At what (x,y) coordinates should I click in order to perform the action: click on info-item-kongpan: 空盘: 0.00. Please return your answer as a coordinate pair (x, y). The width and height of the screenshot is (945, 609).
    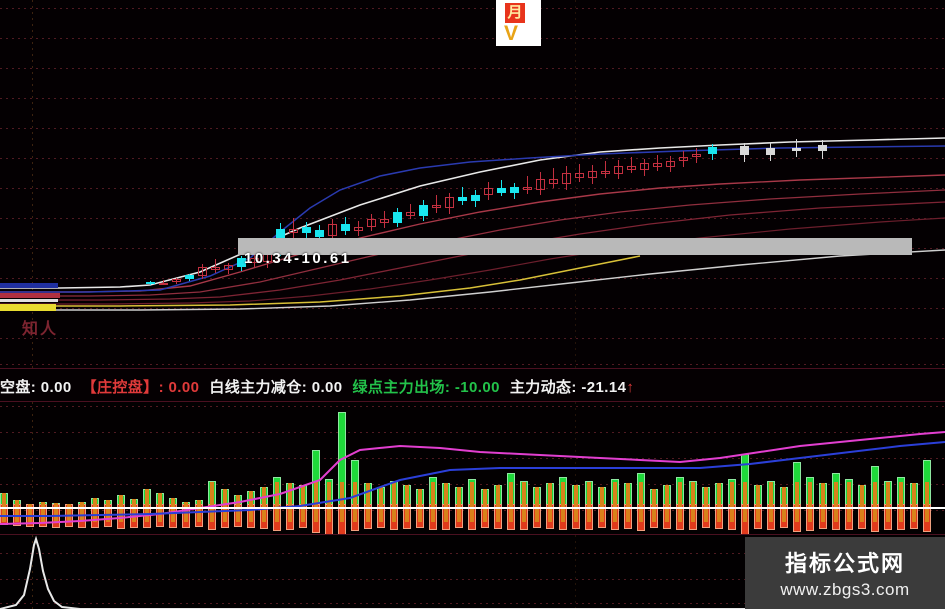
    Looking at the image, I should click on (36, 386).